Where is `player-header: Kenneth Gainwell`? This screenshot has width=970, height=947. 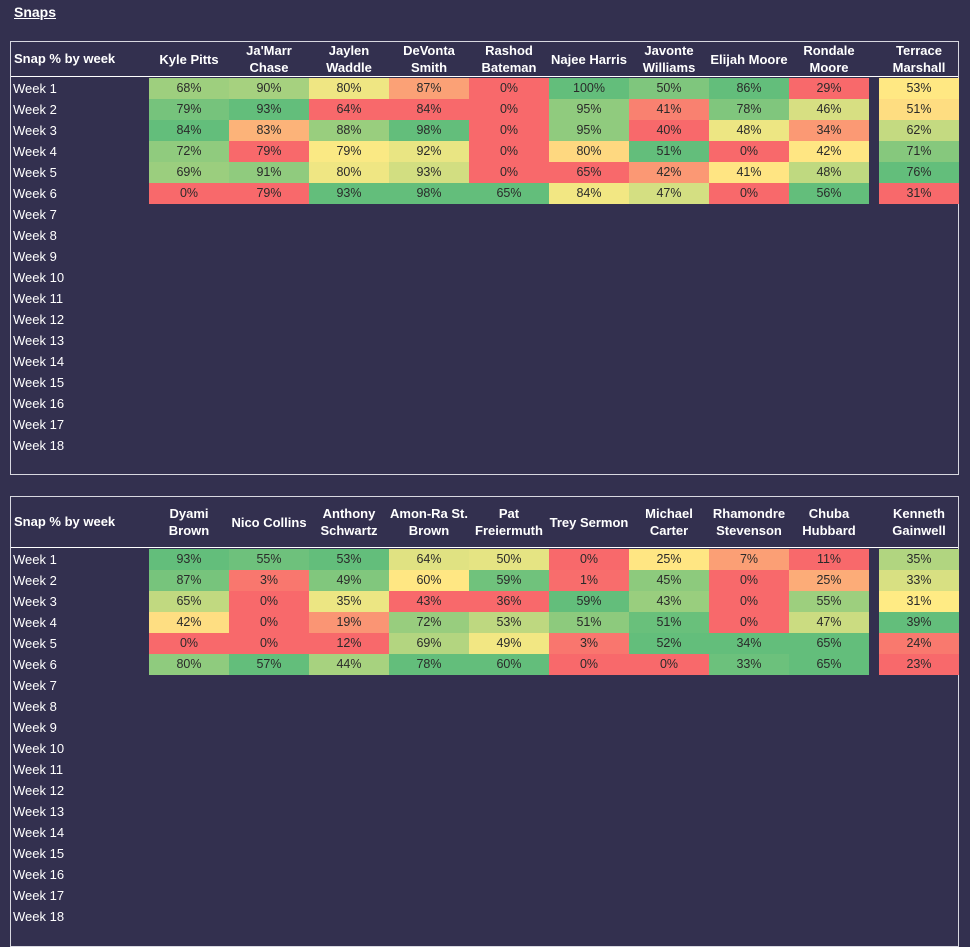
player-header: Kenneth Gainwell is located at coordinates (919, 522).